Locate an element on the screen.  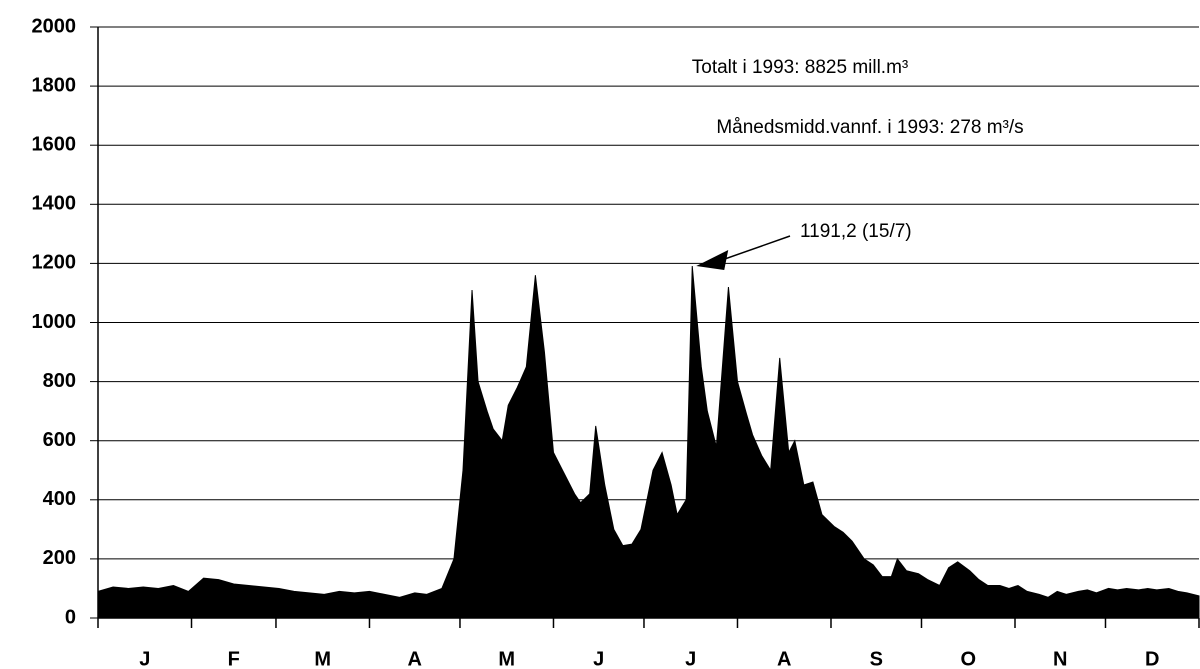
y-tick-label: 0 is located at coordinates (70, 617).